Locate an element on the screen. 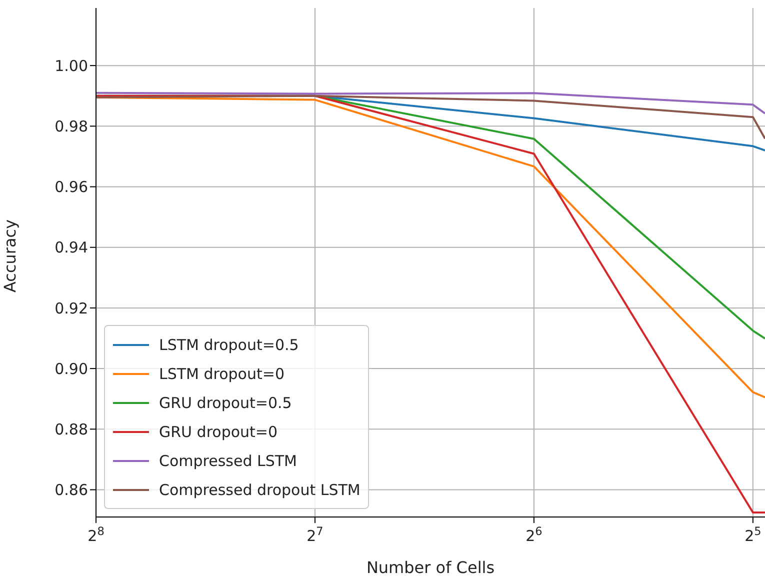 The image size is (765, 579). x-tick-label: 2$^{5}$ is located at coordinates (753, 534).